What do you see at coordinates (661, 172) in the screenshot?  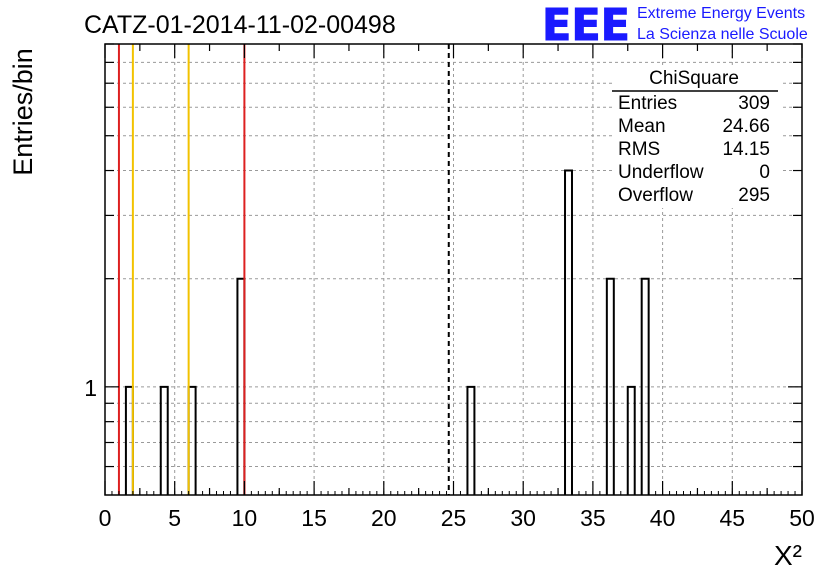 I see `stats-row-label: Underflow` at bounding box center [661, 172].